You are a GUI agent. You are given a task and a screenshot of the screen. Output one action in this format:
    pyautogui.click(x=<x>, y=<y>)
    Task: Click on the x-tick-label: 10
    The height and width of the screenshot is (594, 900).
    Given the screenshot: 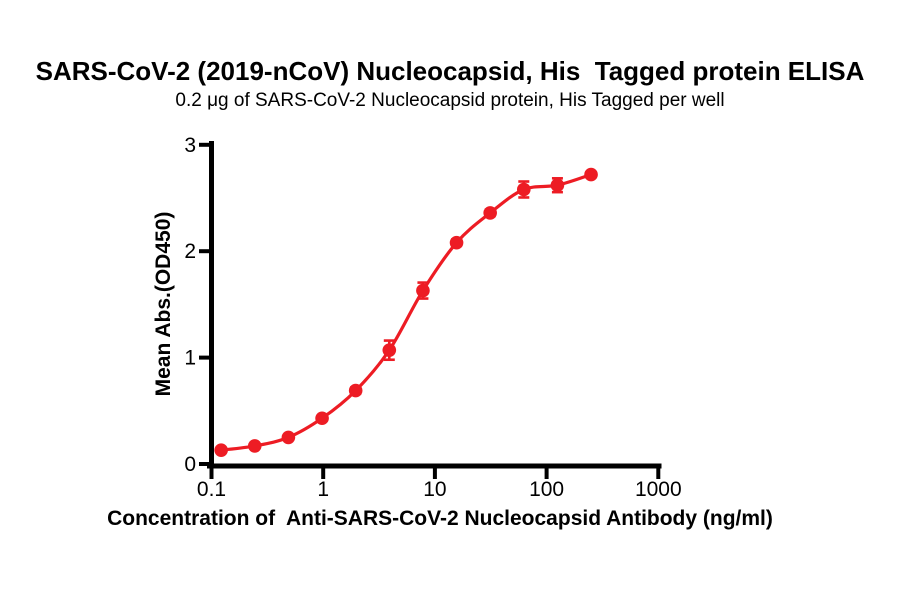 What is the action you would take?
    pyautogui.click(x=434, y=489)
    